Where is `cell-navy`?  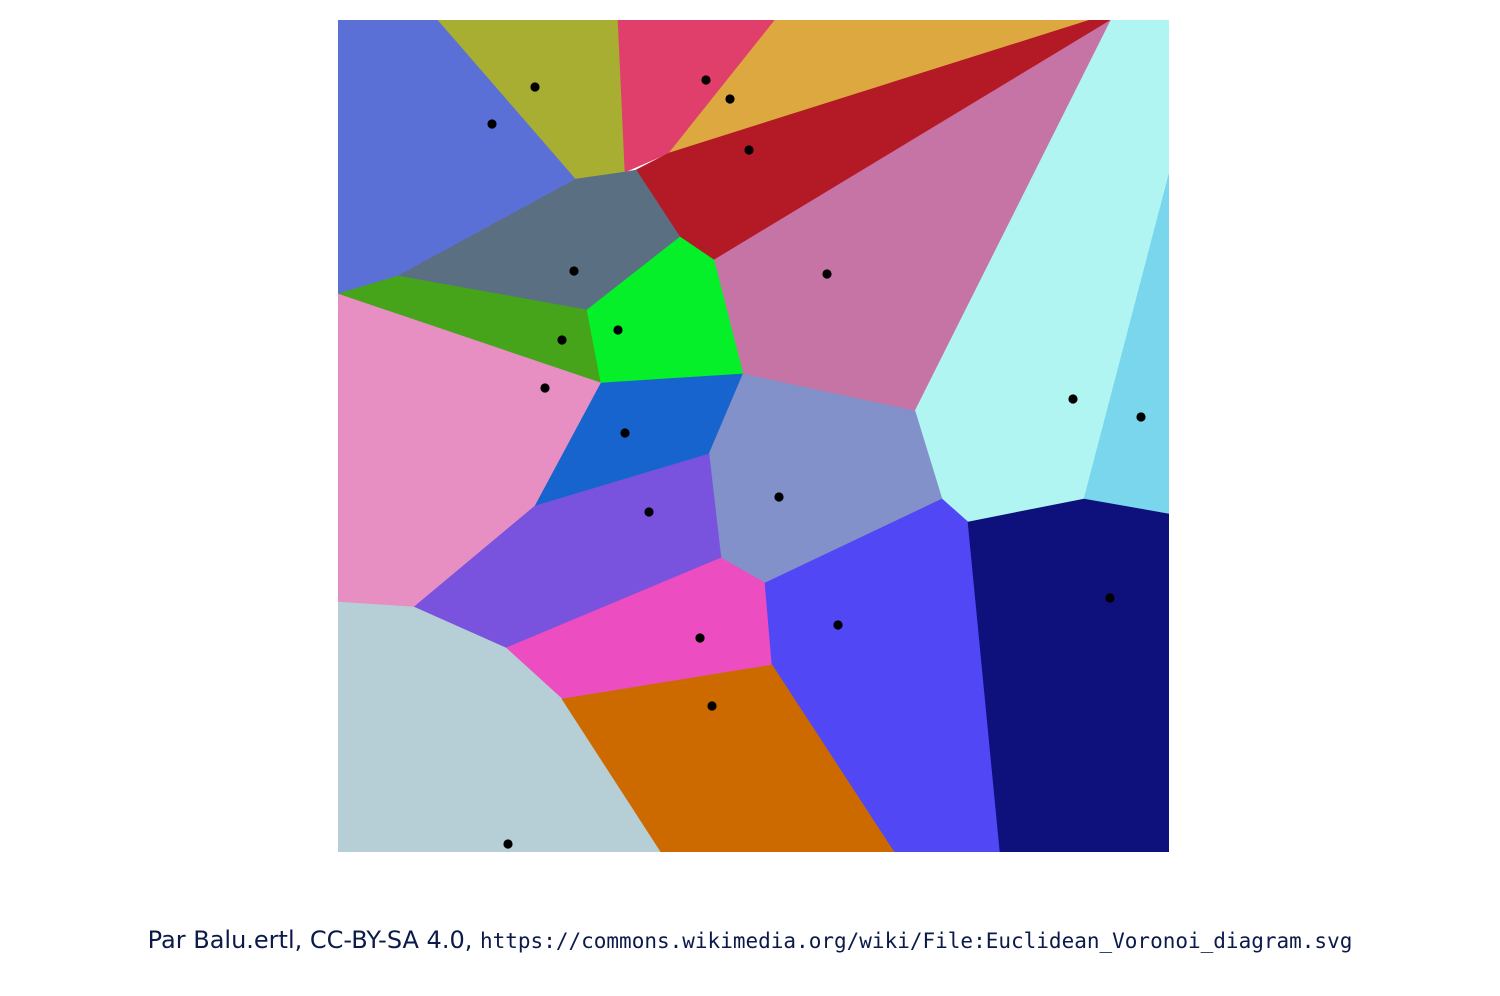
cell-navy is located at coordinates (1068, 675).